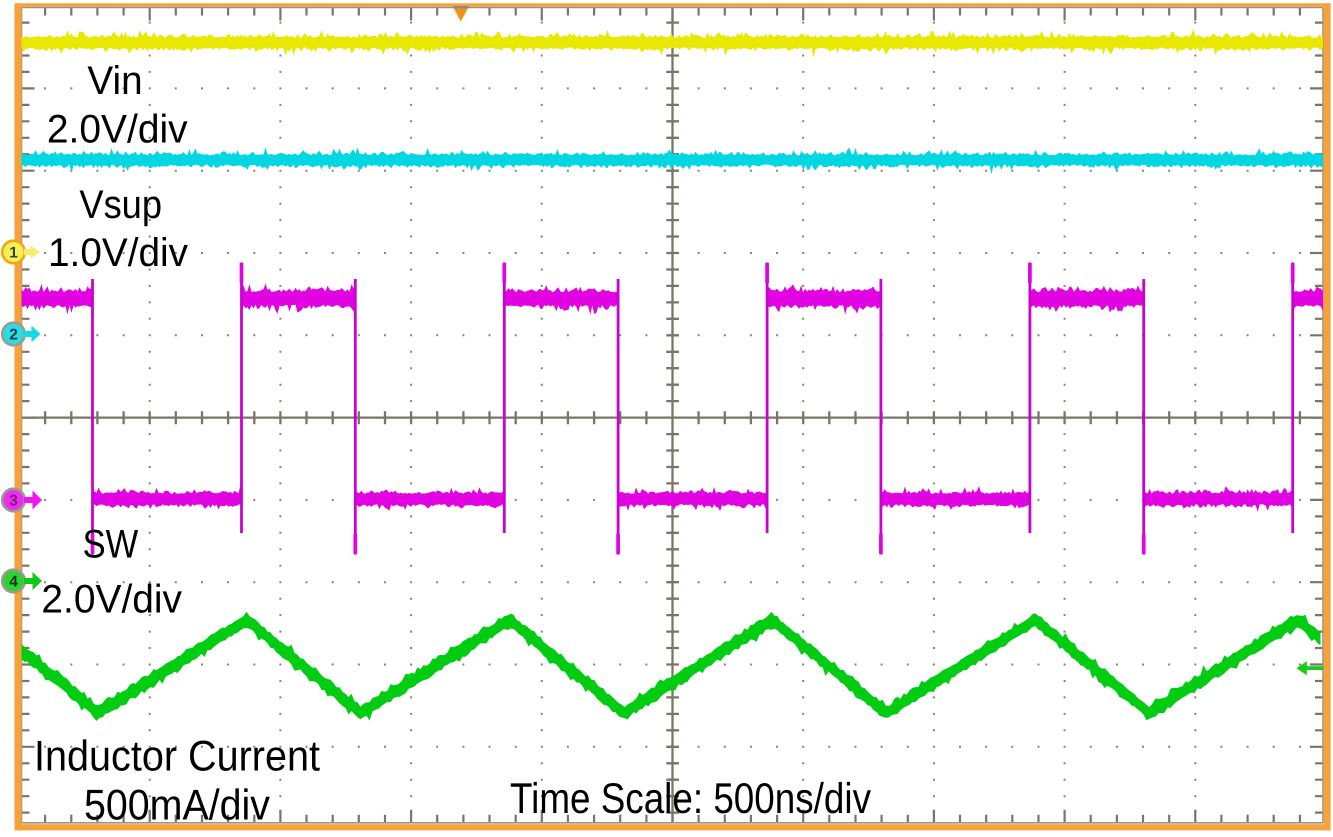 The width and height of the screenshot is (1333, 837). I want to click on svg-text: Vsup, so click(120, 205).